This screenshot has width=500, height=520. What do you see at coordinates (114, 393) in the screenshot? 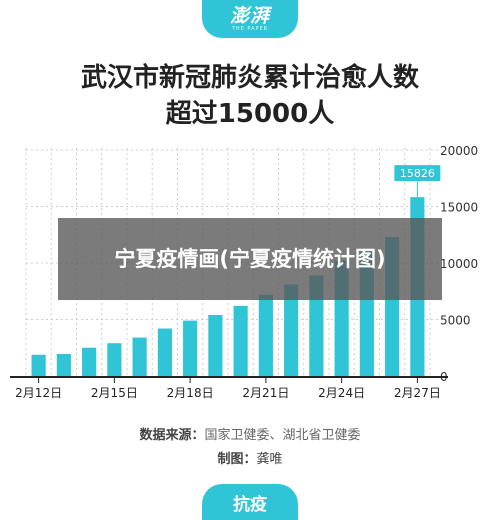
I see `x-tick-label: 2月15日` at bounding box center [114, 393].